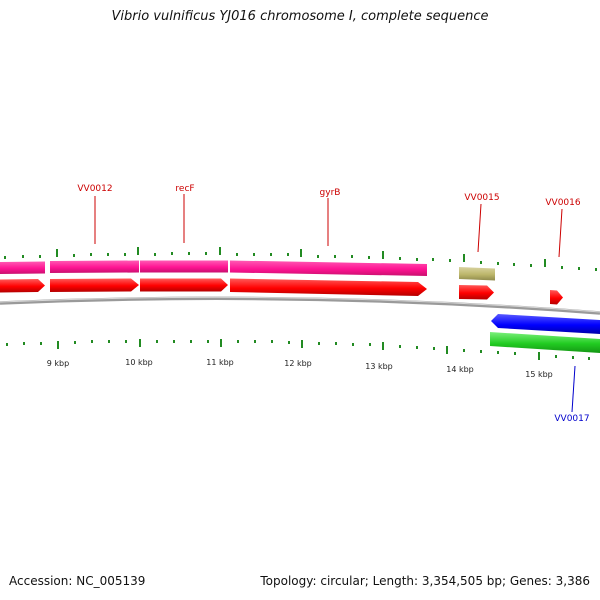 The image size is (600, 600). I want to click on gene-label: VV0012, so click(94, 189).